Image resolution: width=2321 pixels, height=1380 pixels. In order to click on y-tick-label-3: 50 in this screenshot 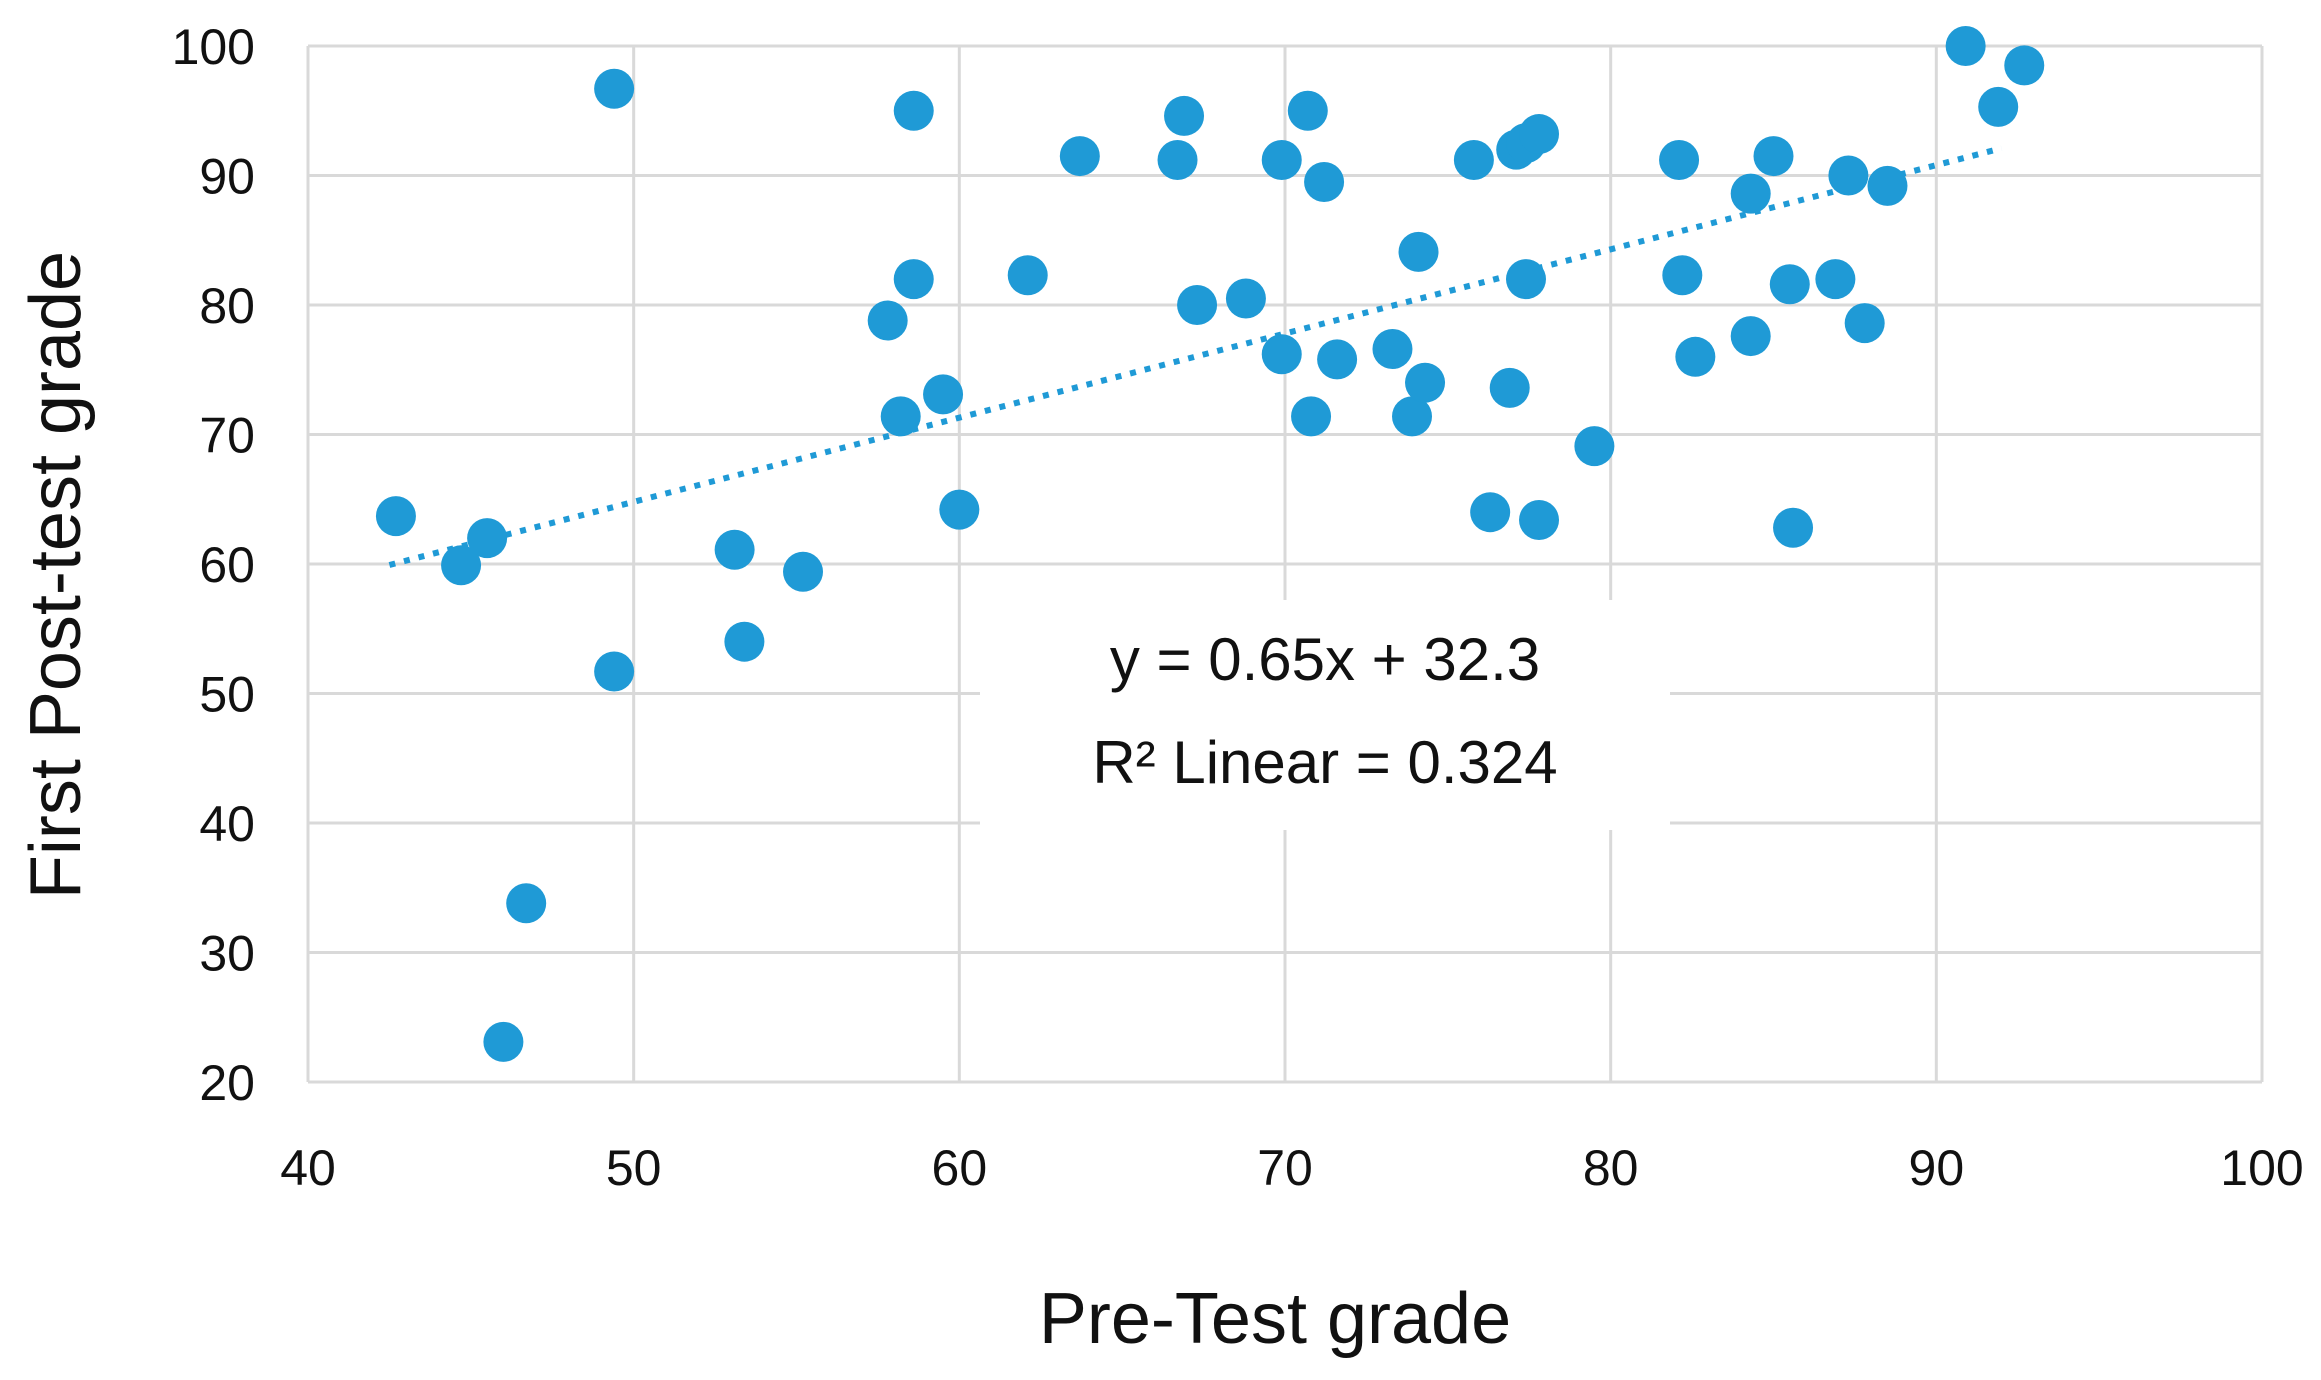, I will do `click(227, 695)`.